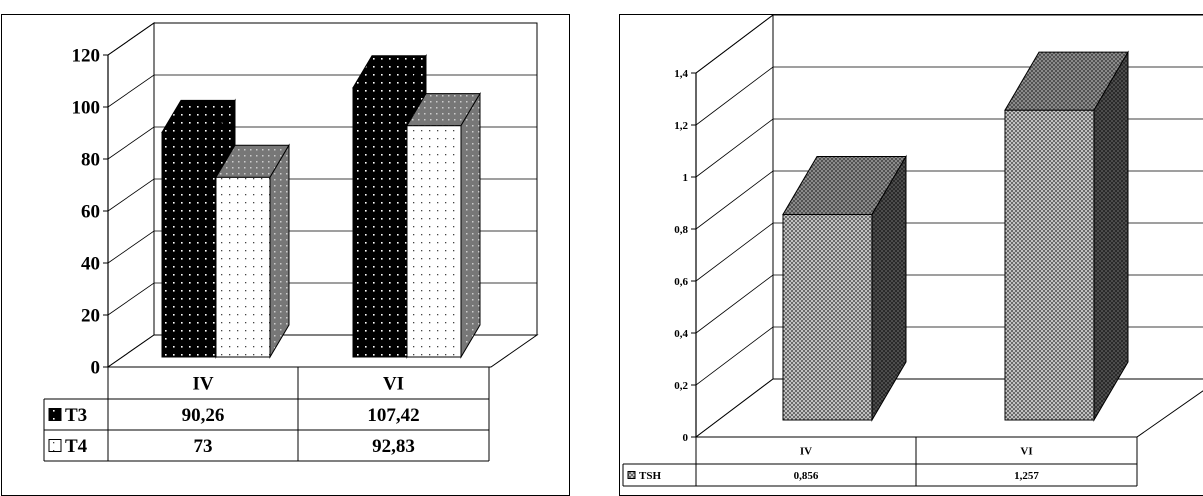 The image size is (1203, 496). What do you see at coordinates (806, 476) in the screenshot?
I see `data-label-tsh: 0,856` at bounding box center [806, 476].